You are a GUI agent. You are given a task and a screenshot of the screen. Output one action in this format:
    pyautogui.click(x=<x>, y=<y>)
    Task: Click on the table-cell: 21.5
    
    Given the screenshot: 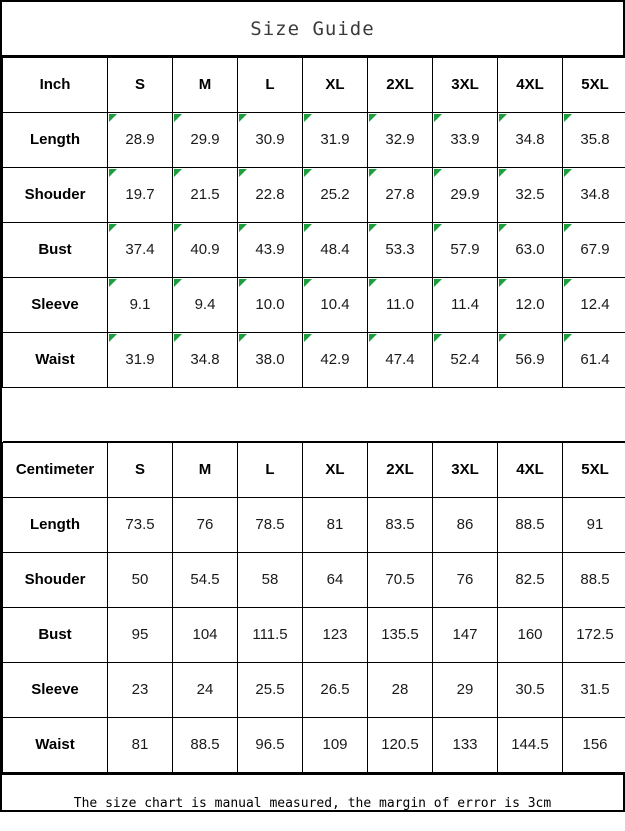 What is the action you would take?
    pyautogui.click(x=205, y=195)
    